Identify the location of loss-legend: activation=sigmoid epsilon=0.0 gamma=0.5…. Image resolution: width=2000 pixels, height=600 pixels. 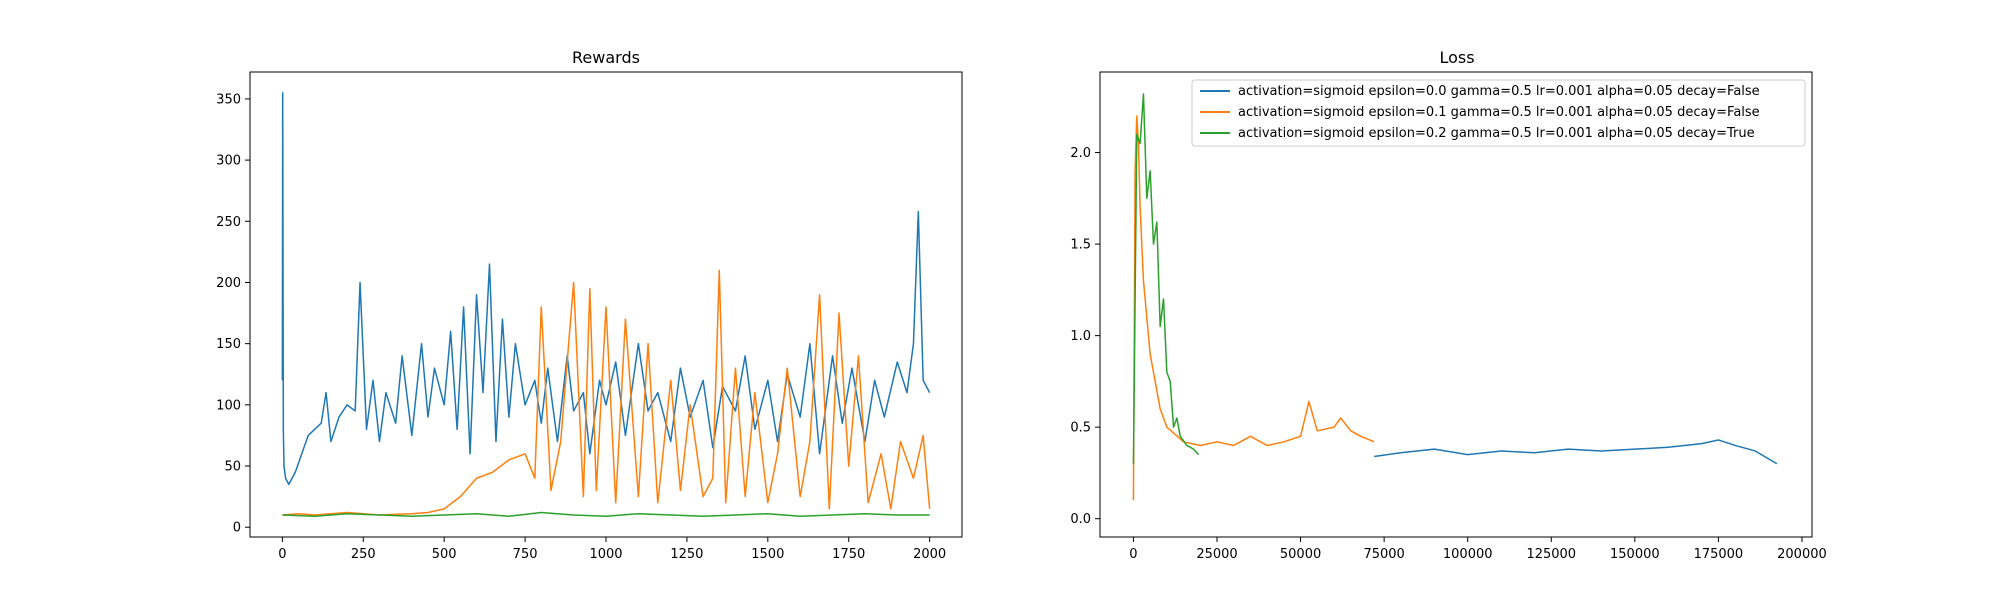
(1498, 113).